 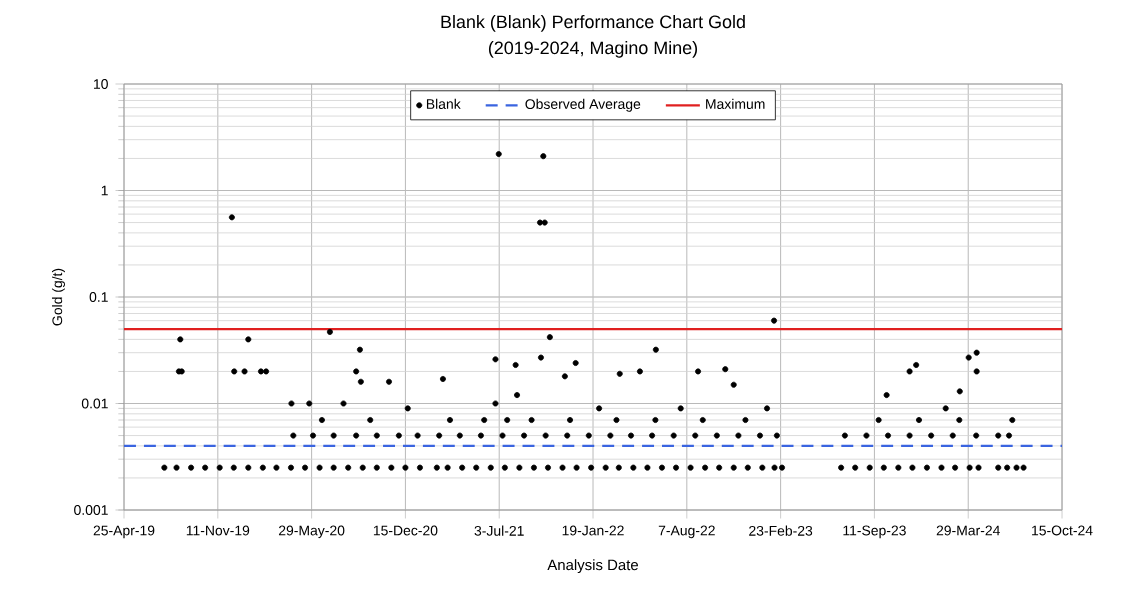 What do you see at coordinates (593, 49) in the screenshot?
I see `chart-subtitle: (2019-2024, Magino Mine)` at bounding box center [593, 49].